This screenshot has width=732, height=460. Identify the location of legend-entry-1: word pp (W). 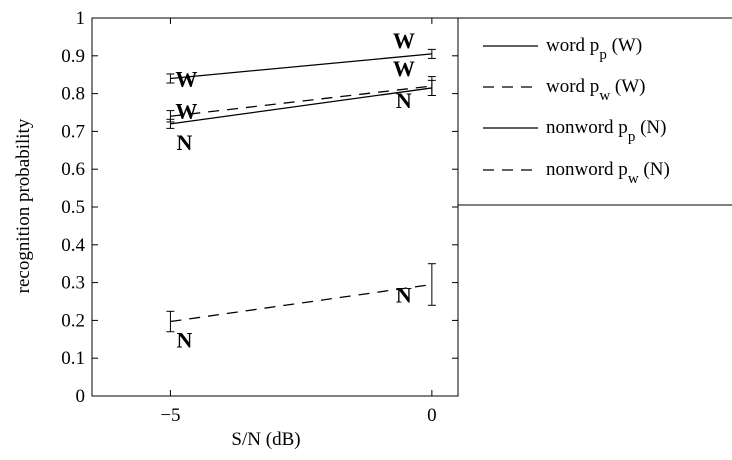
(562, 49).